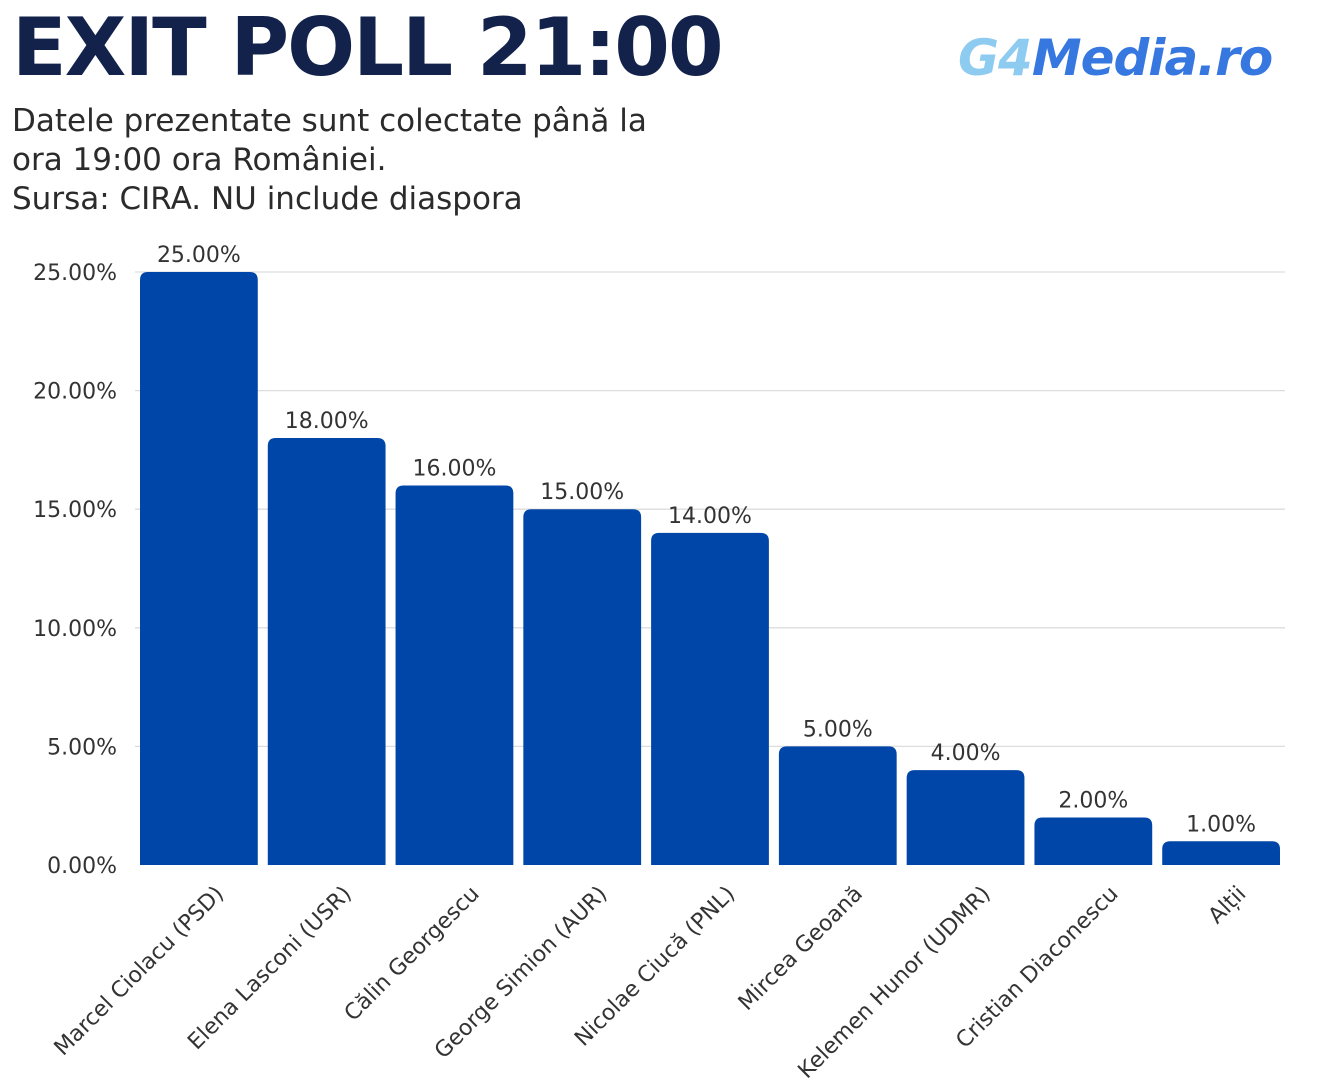 The width and height of the screenshot is (1329, 1080). I want to click on bar-value-label: 14.00%, so click(710, 516).